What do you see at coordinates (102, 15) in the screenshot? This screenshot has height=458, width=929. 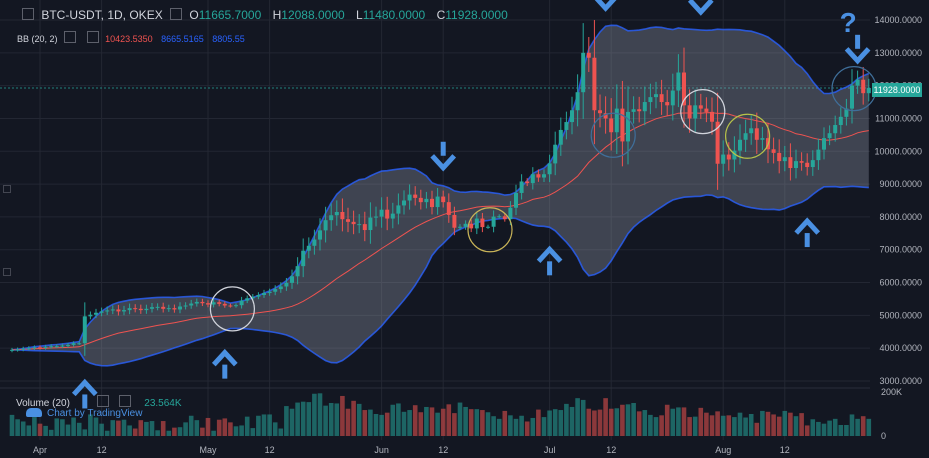 I see `symbol-title: BTC-USDT, 1D, OKEX` at bounding box center [102, 15].